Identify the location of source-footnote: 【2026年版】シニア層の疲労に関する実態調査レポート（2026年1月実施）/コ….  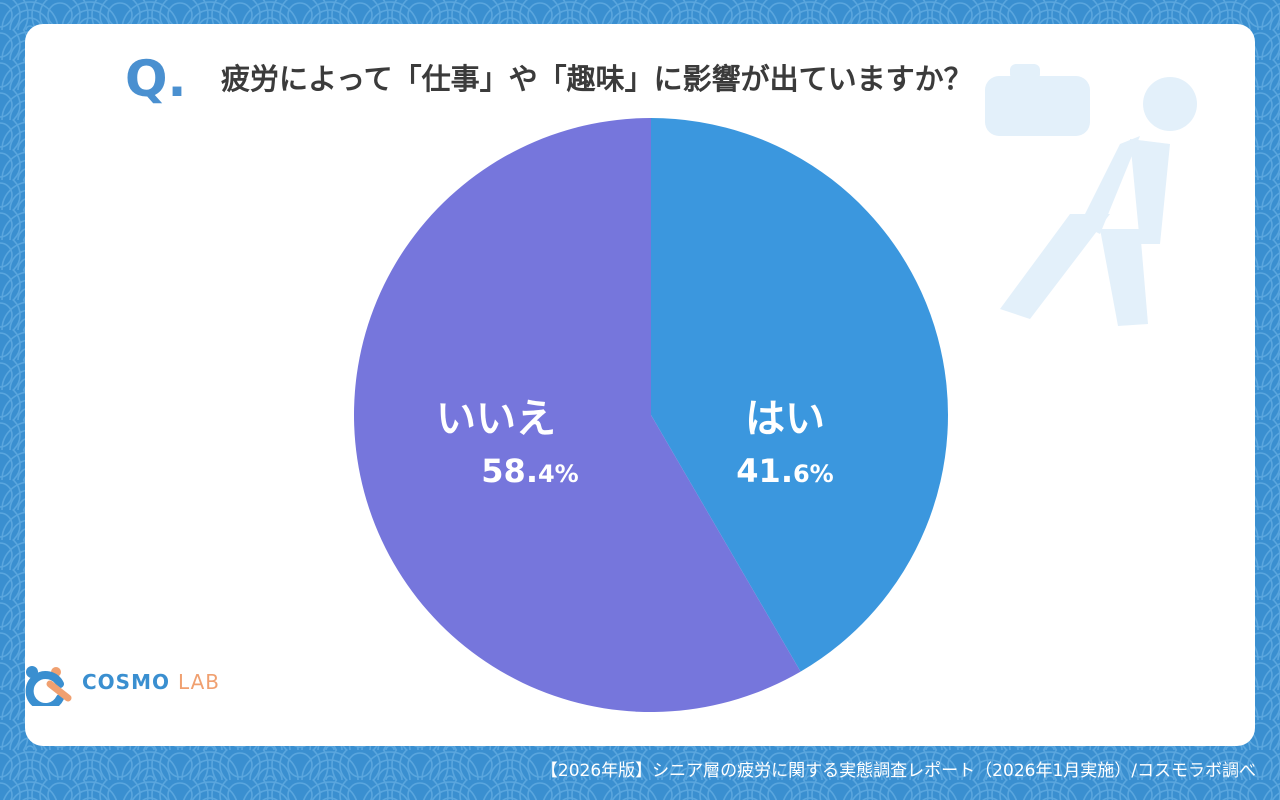
(898, 771).